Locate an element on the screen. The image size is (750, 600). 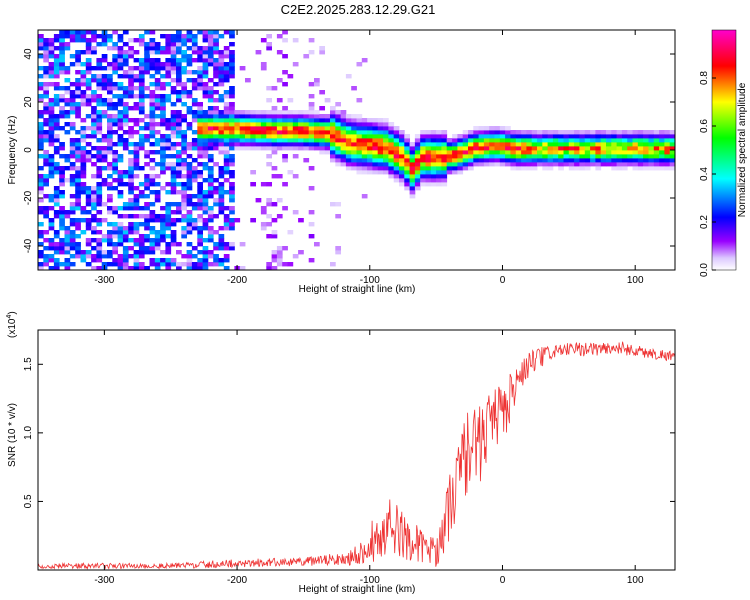
figure-title: C2E2.2025.283.12.29.G21 is located at coordinates (358, 9).